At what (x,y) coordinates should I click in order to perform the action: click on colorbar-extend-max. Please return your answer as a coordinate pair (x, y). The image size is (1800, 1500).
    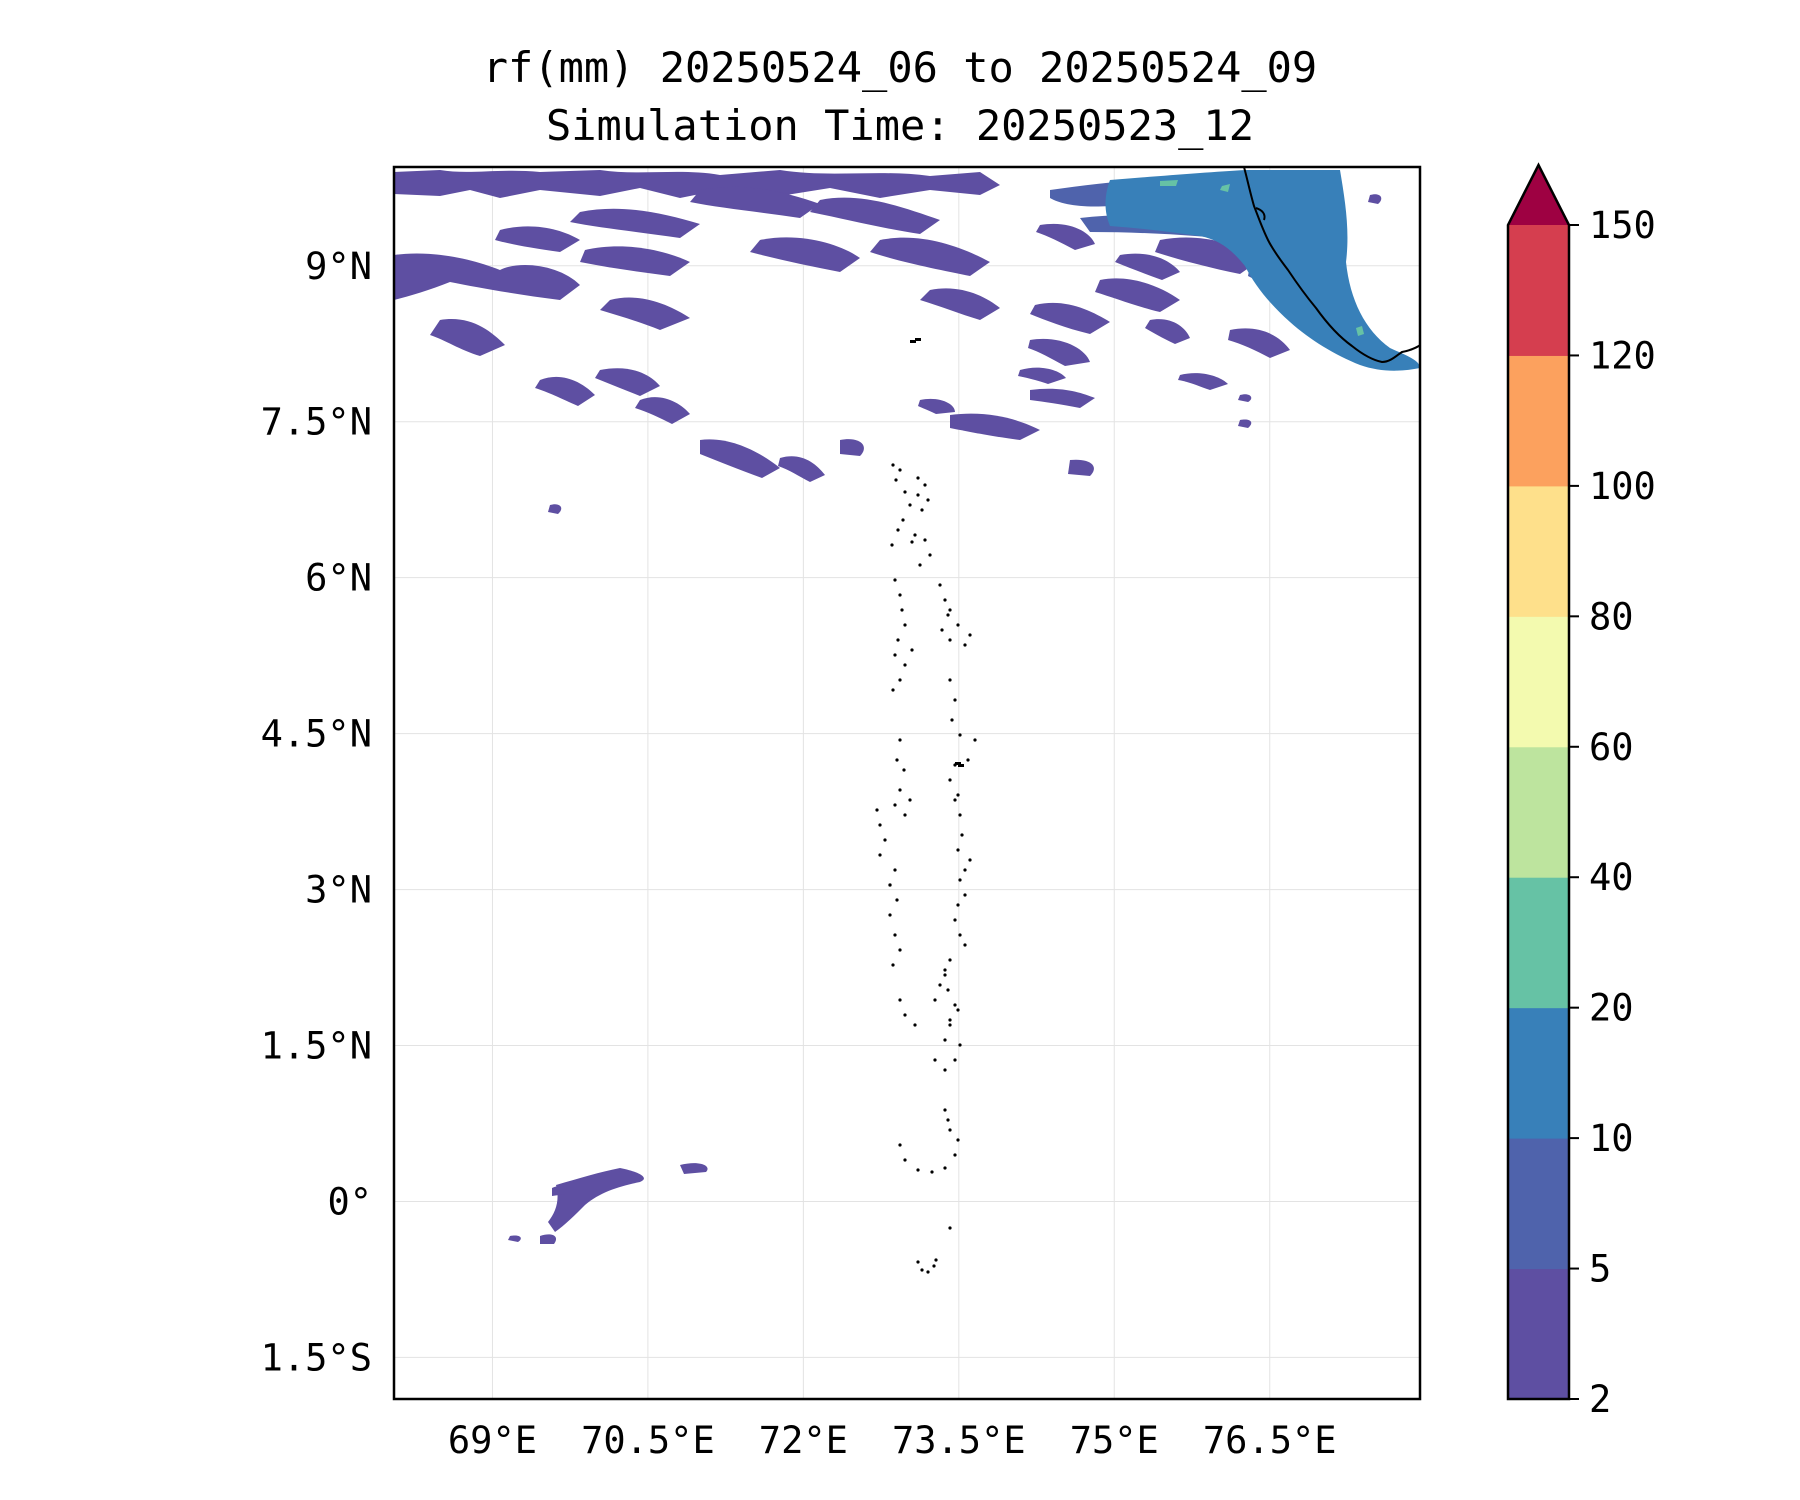
    Looking at the image, I should click on (1538, 195).